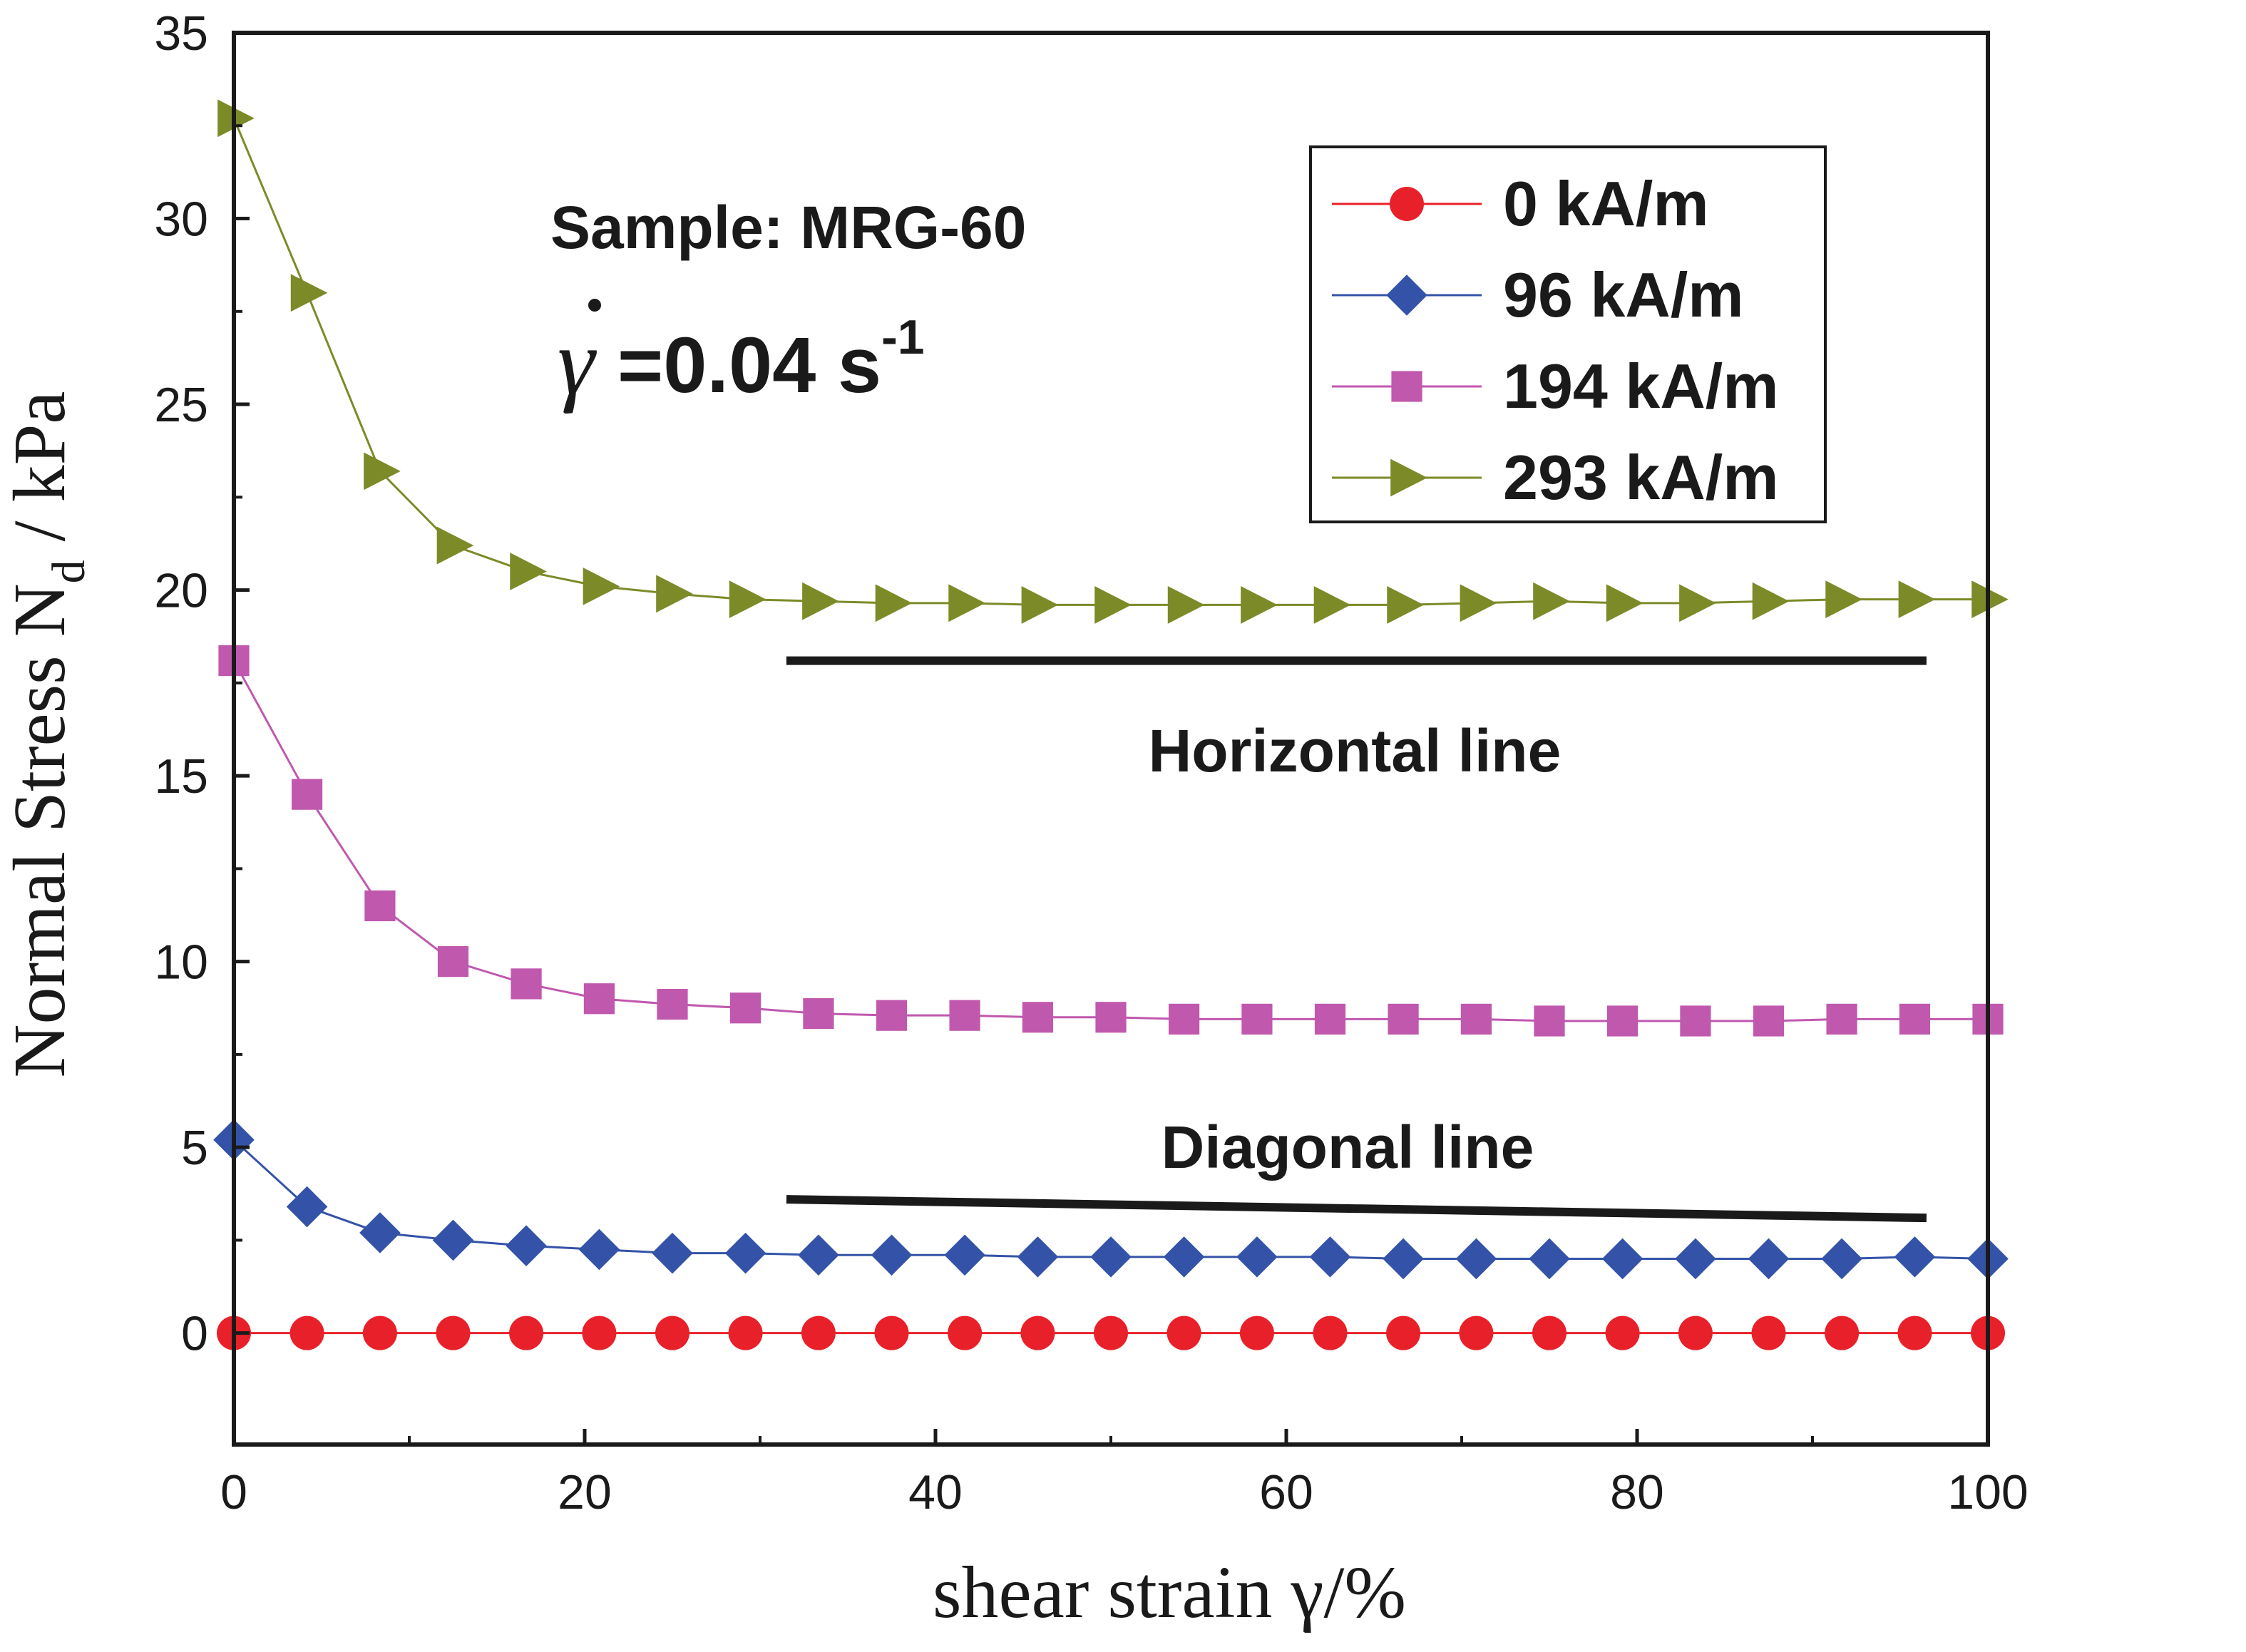 This screenshot has height=1652, width=2246. I want to click on y-tick-label: 5, so click(194, 1148).